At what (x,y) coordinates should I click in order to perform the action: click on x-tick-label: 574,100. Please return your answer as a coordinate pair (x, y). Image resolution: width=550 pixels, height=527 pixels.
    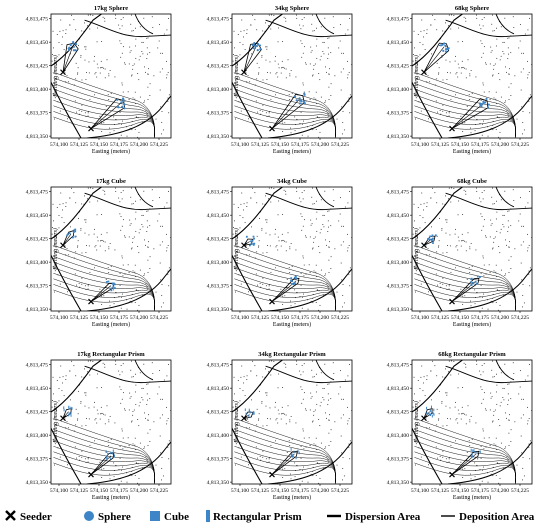
    Looking at the image, I should click on (59, 318).